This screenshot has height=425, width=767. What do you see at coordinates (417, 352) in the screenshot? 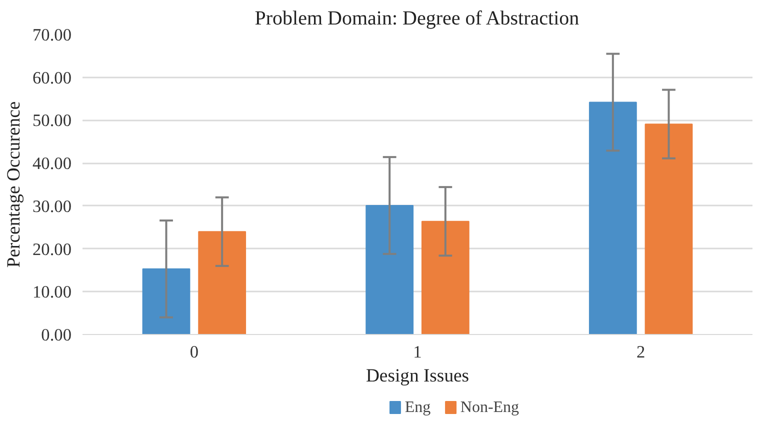
I see `x-tick-label: 1` at bounding box center [417, 352].